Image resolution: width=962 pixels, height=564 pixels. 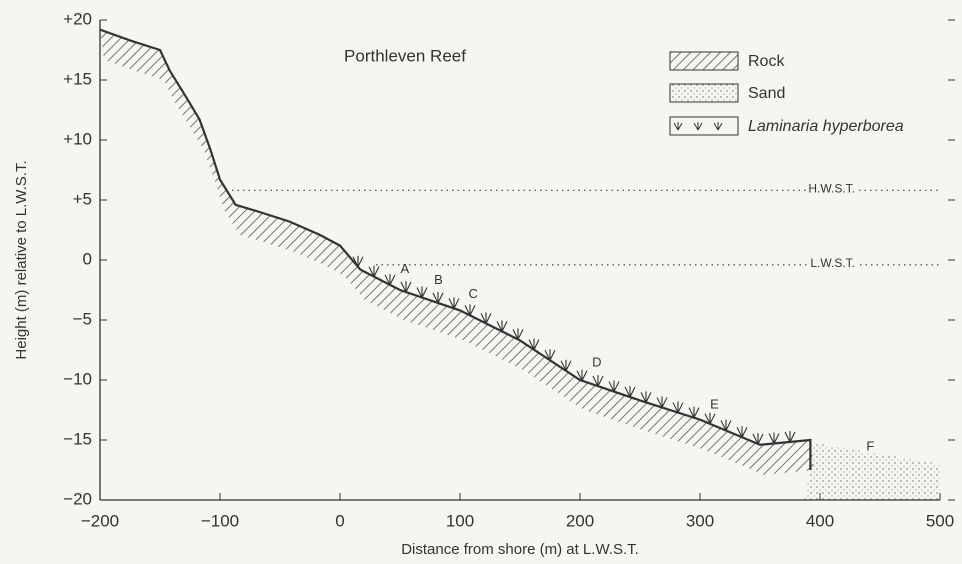 What do you see at coordinates (820, 520) in the screenshot?
I see `x-tick-label: 400` at bounding box center [820, 520].